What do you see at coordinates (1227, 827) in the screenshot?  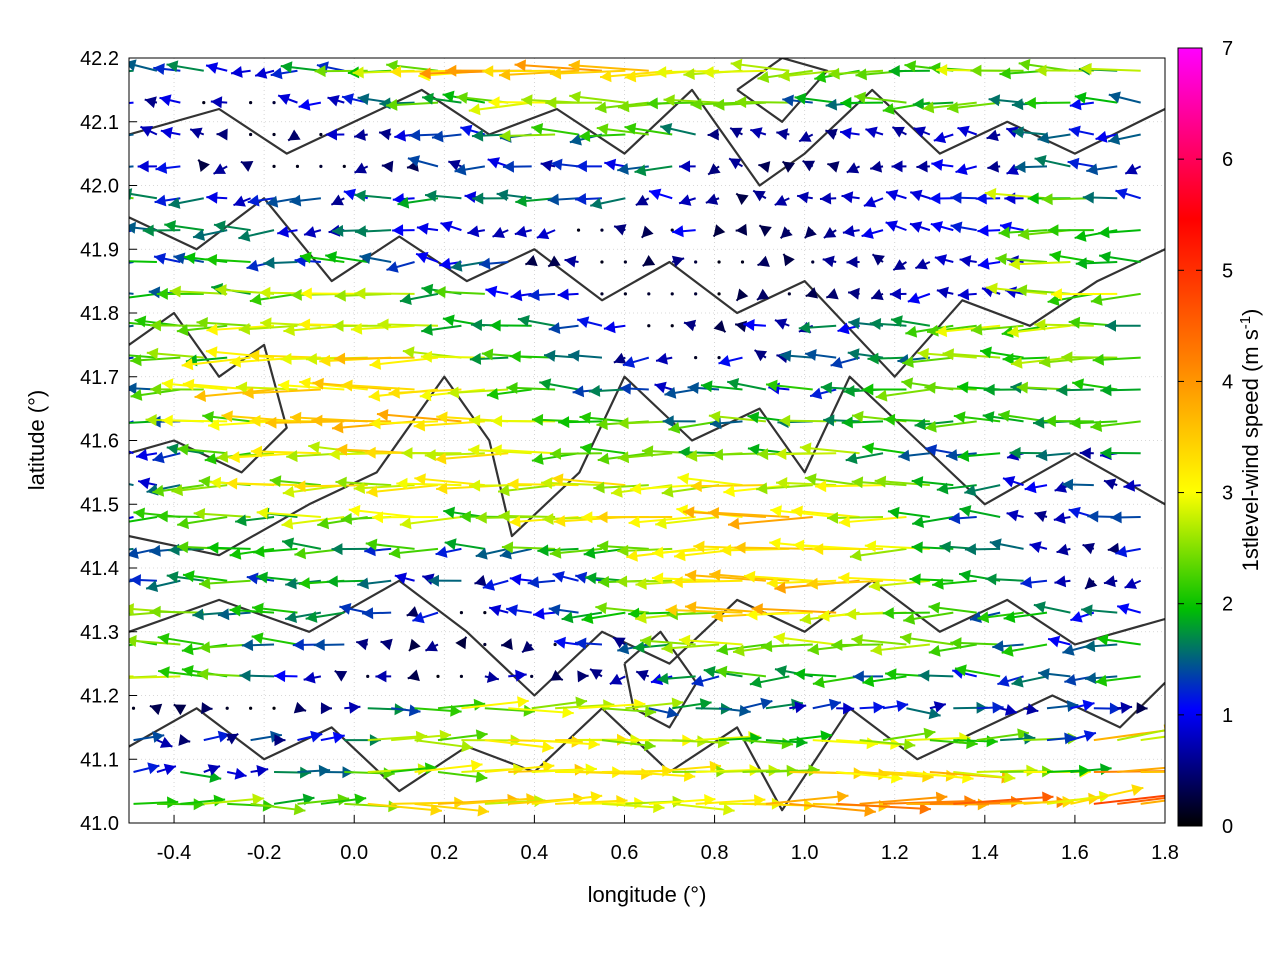 I see `colorbar-tick-label: 0` at bounding box center [1227, 827].